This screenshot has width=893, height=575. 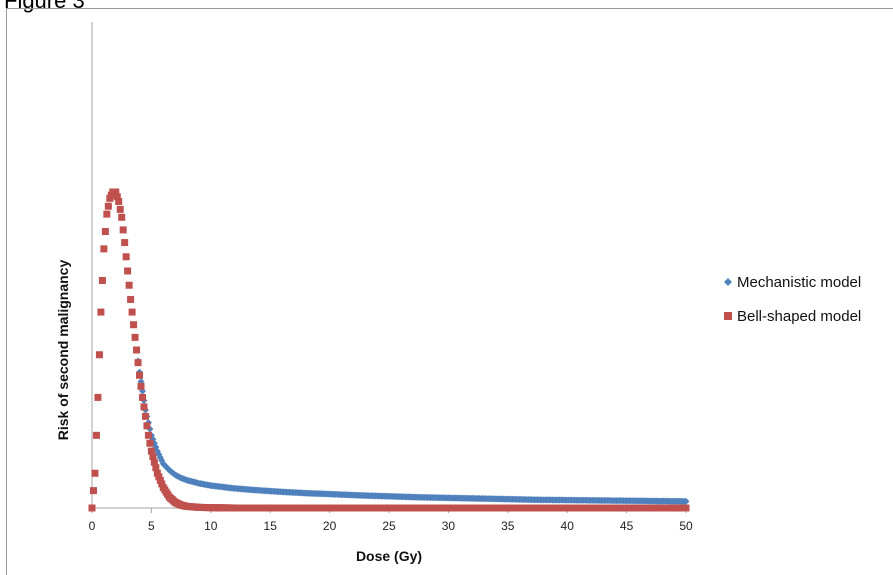 I want to click on figure-caption: Figure 3, so click(x=44, y=6).